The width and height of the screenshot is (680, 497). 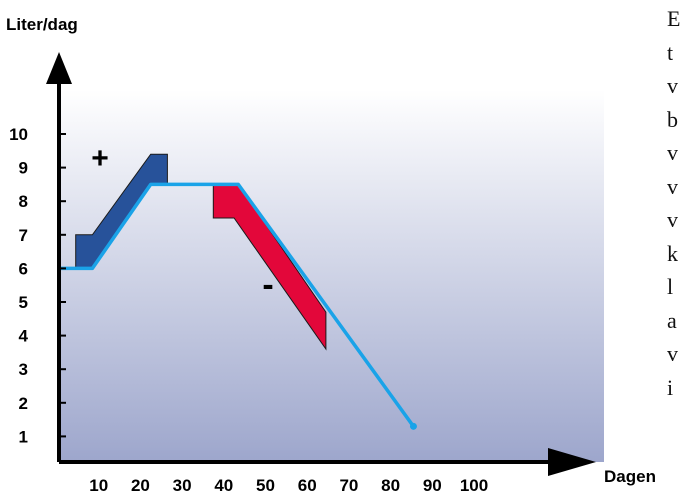 What do you see at coordinates (23, 168) in the screenshot?
I see `y-tick-label: 9` at bounding box center [23, 168].